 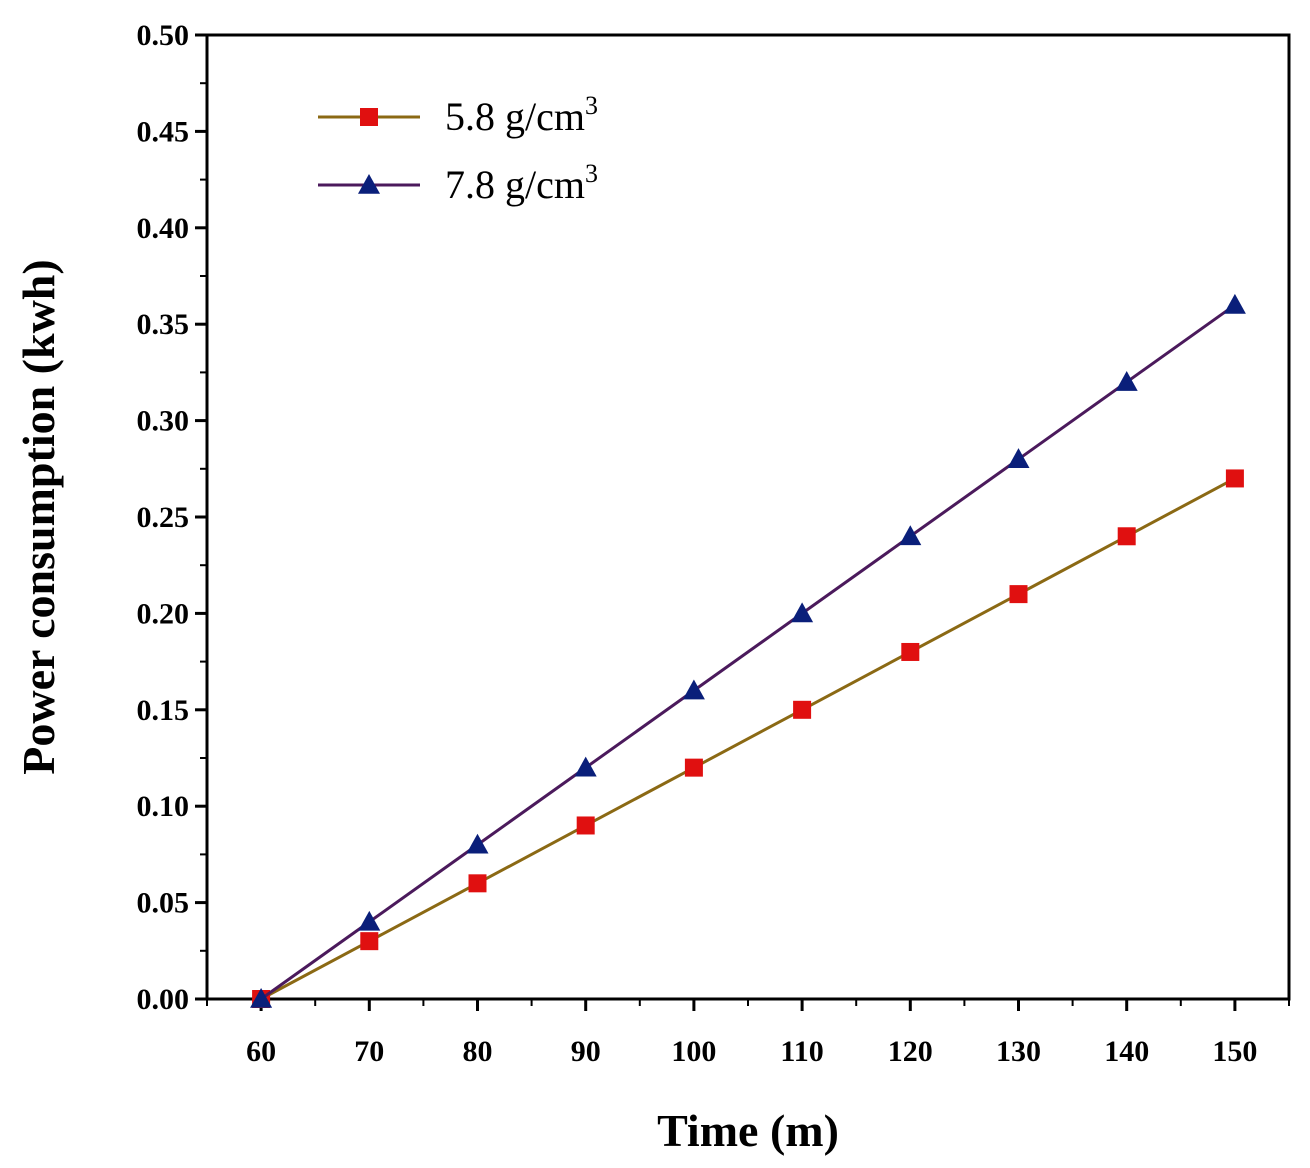 I want to click on y-tick-label: 0.20, so click(x=163, y=613).